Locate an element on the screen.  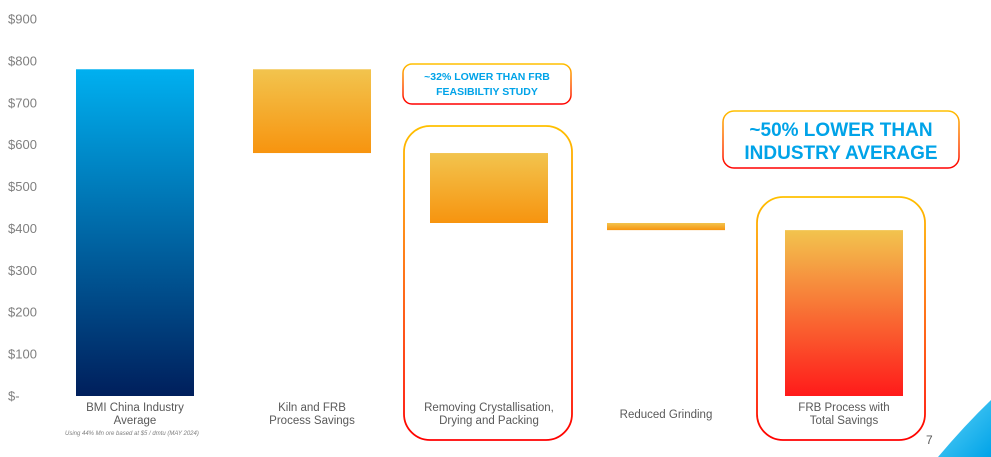
category-label: Process Savings is located at coordinates (312, 421).